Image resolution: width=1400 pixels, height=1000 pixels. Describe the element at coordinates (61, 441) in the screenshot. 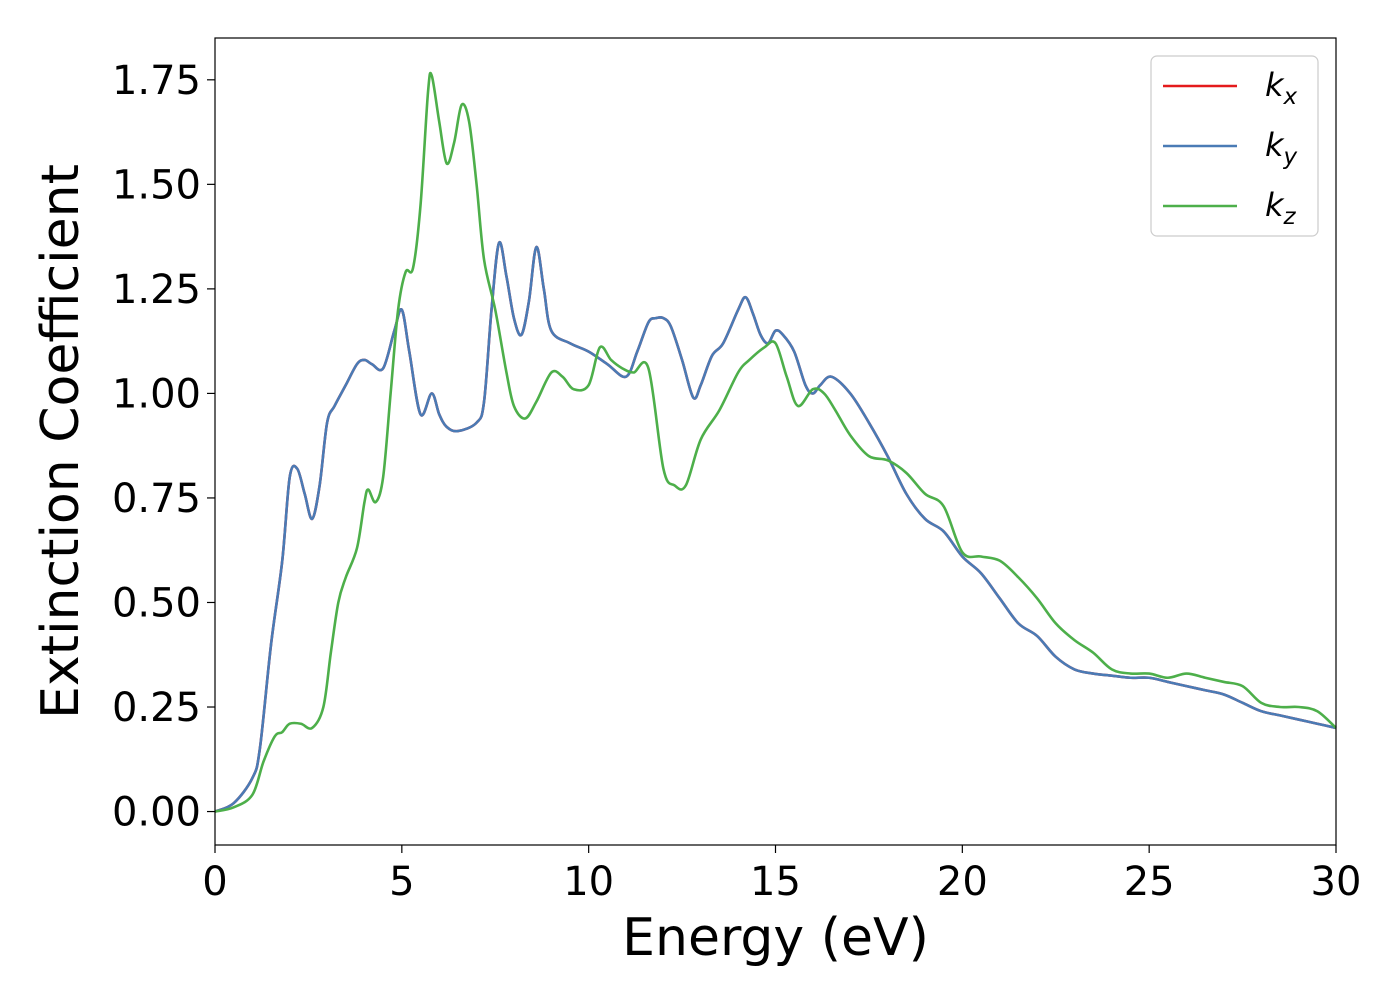

I see `y-axis-label: Extinction Coefficient` at that location.